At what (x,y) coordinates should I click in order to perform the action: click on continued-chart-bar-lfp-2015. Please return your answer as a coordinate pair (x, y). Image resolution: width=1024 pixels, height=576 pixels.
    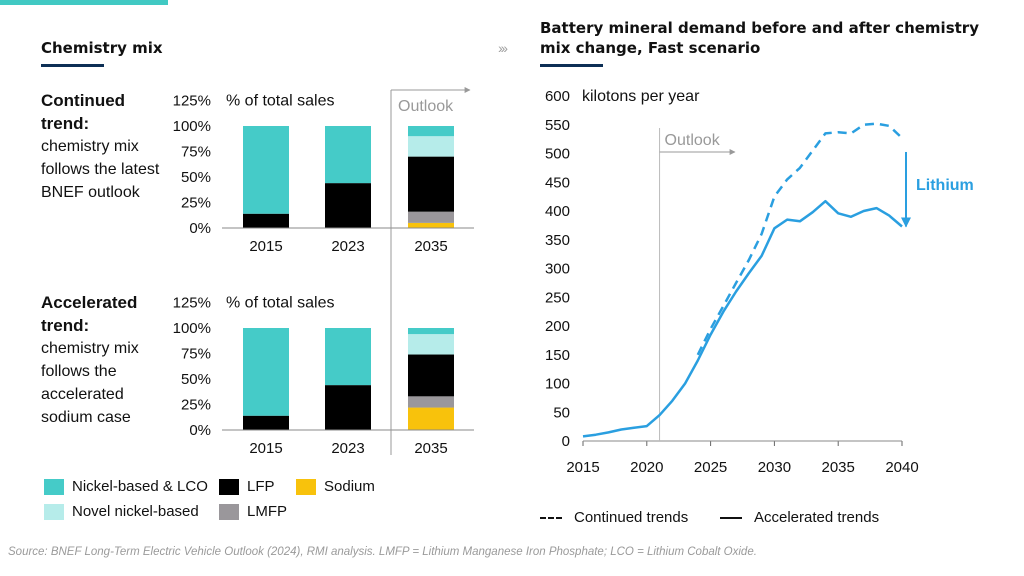
    Looking at the image, I should click on (266, 220).